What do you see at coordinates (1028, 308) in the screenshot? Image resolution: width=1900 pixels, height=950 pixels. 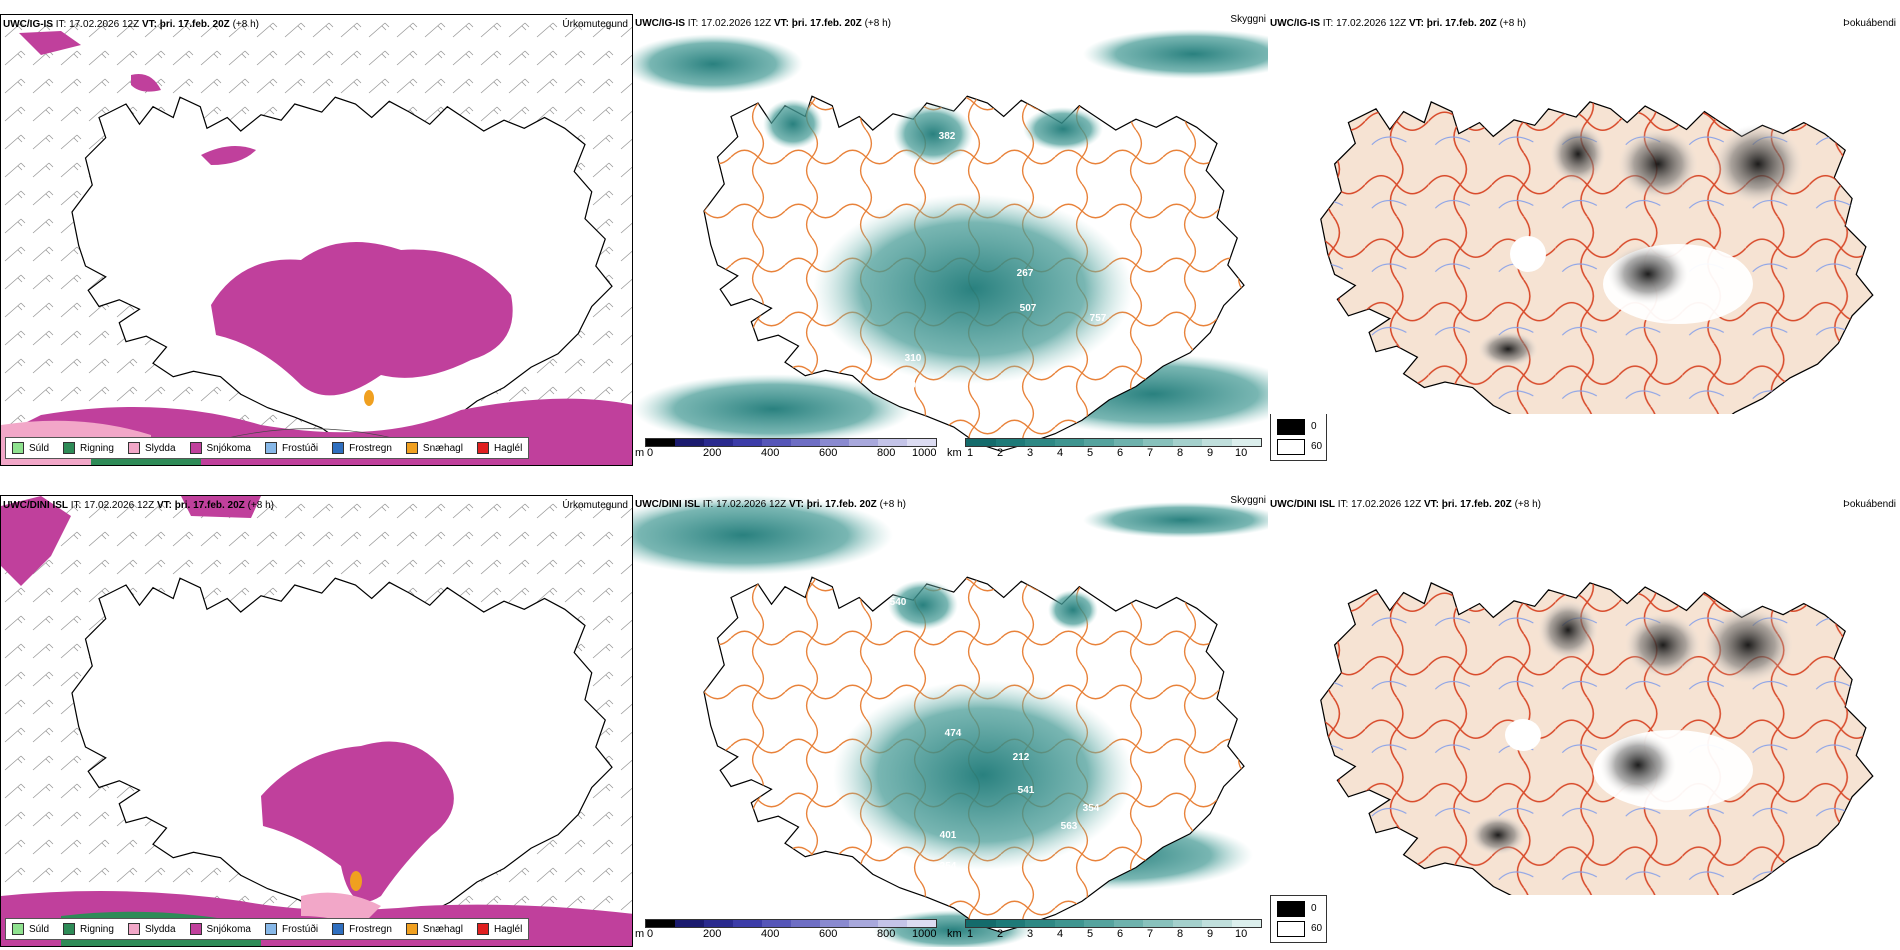 I see `ceiling-value: 507` at bounding box center [1028, 308].